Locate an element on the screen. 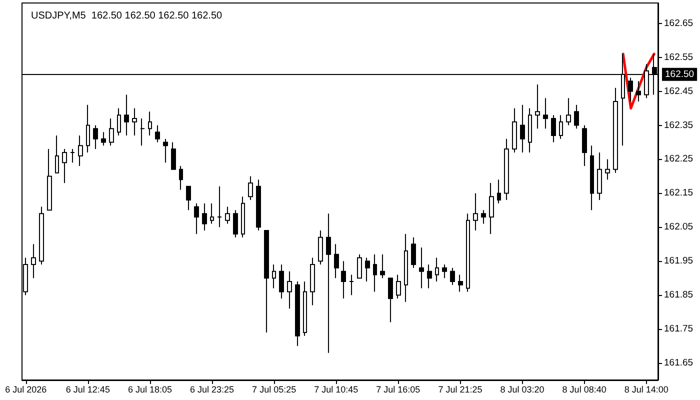 The image size is (700, 400). y-tick-label: 162.65 is located at coordinates (679, 23).